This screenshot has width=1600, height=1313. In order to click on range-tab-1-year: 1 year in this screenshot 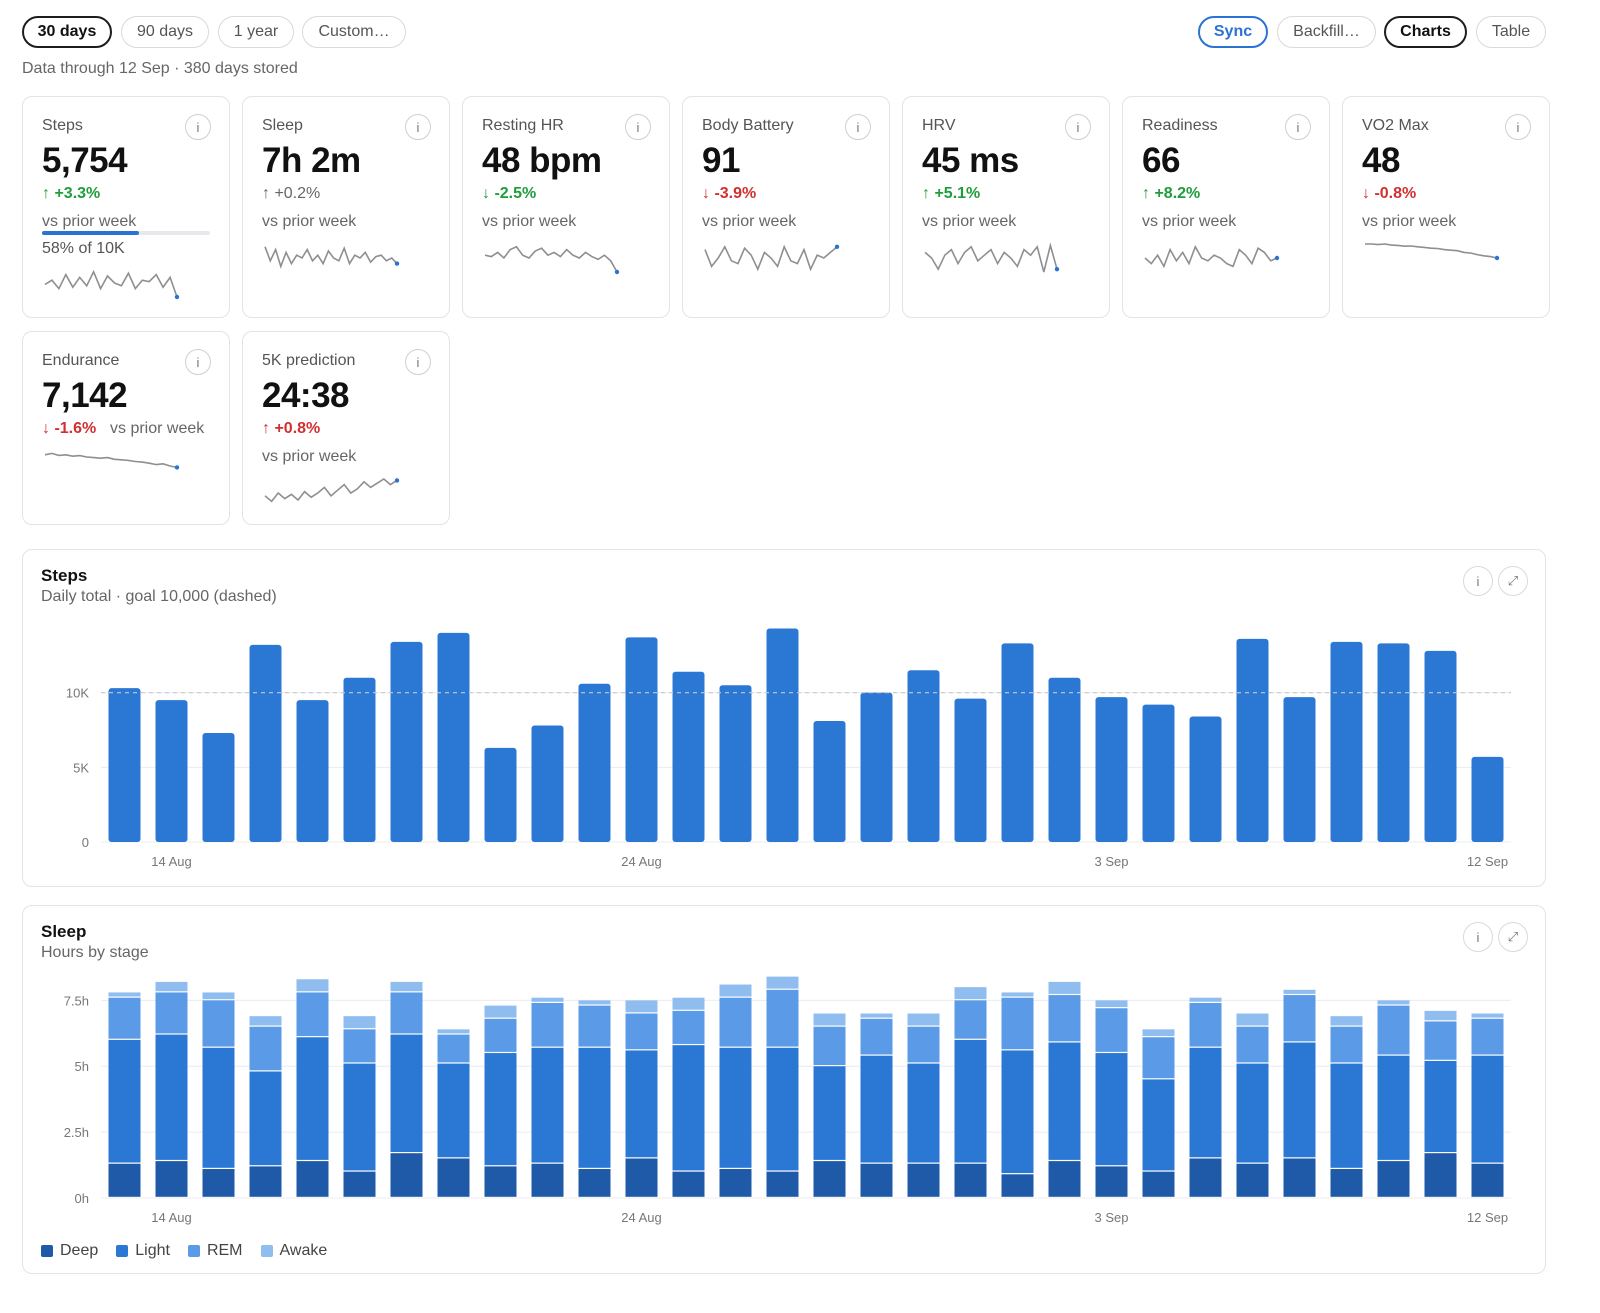, I will do `click(256, 32)`.